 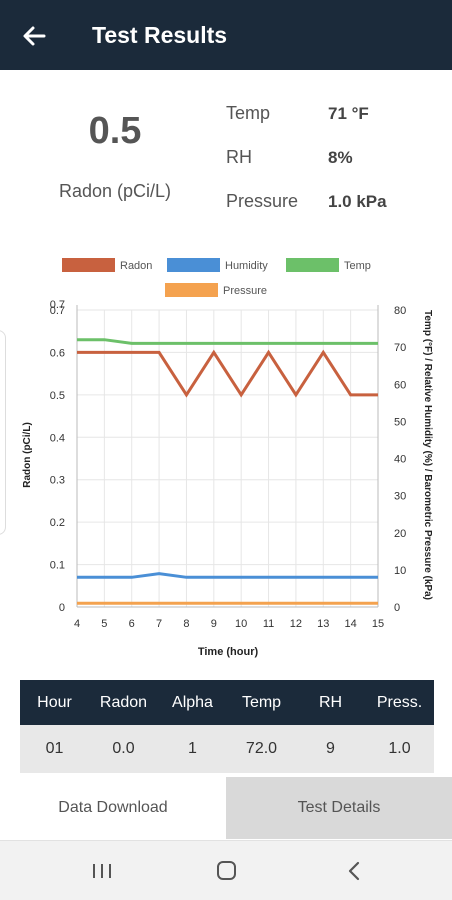 I want to click on cell-rh: 9, so click(x=330, y=748).